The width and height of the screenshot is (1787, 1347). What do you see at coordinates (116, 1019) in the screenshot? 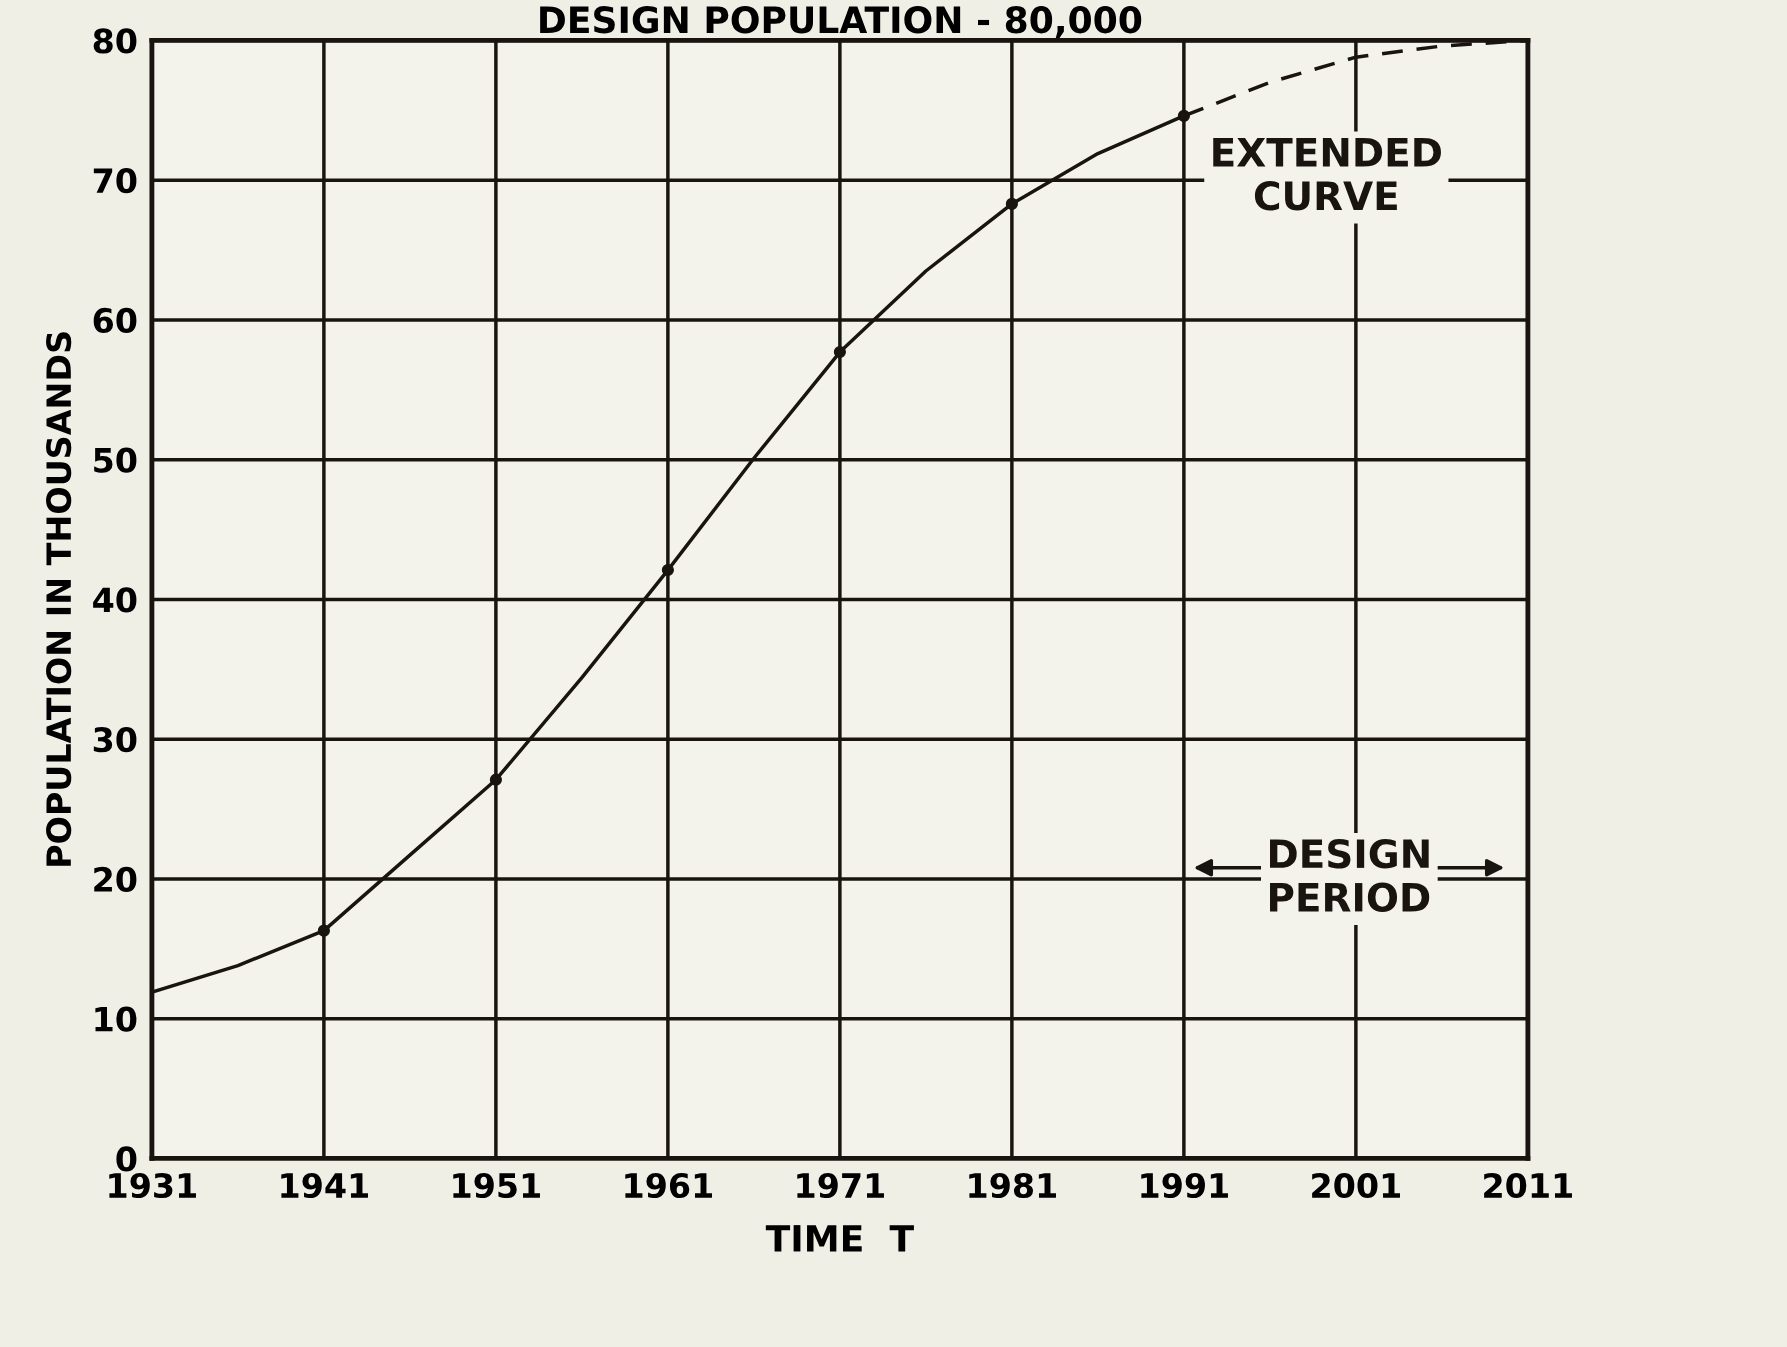
I see `y-tick-label: 10` at bounding box center [116, 1019].